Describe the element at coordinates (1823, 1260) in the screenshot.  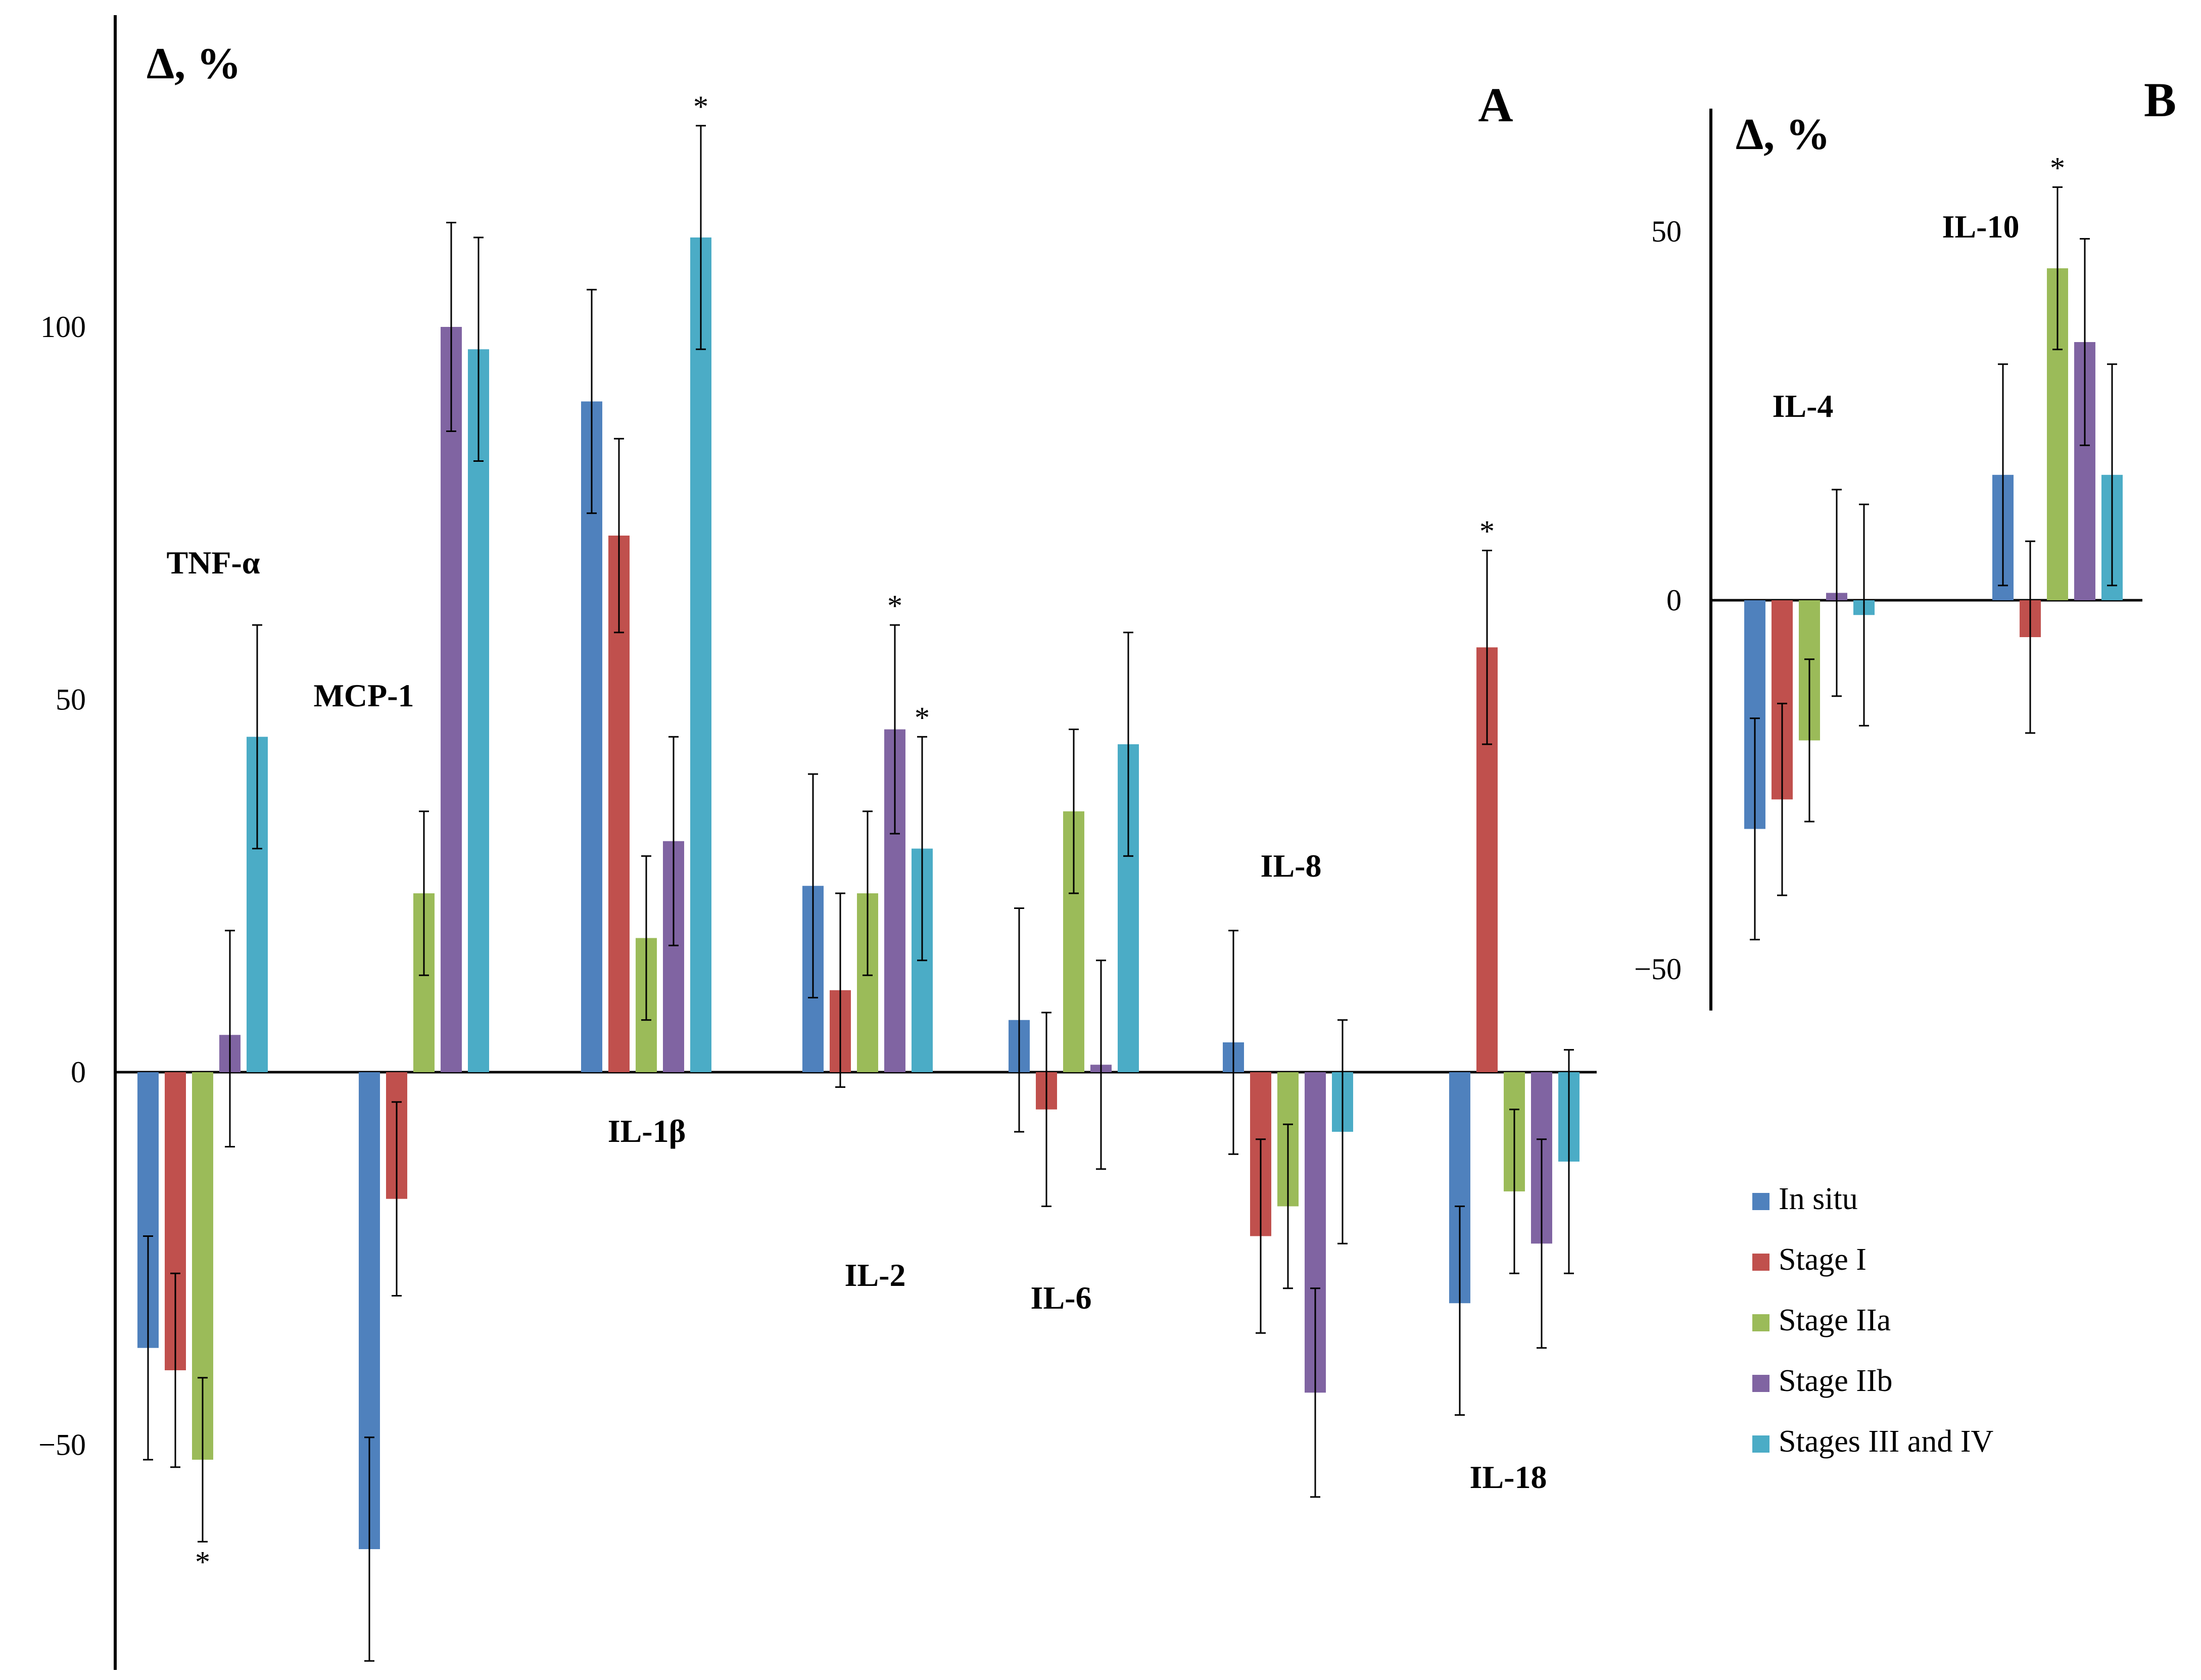
I see `legend-label-2: Stage I` at that location.